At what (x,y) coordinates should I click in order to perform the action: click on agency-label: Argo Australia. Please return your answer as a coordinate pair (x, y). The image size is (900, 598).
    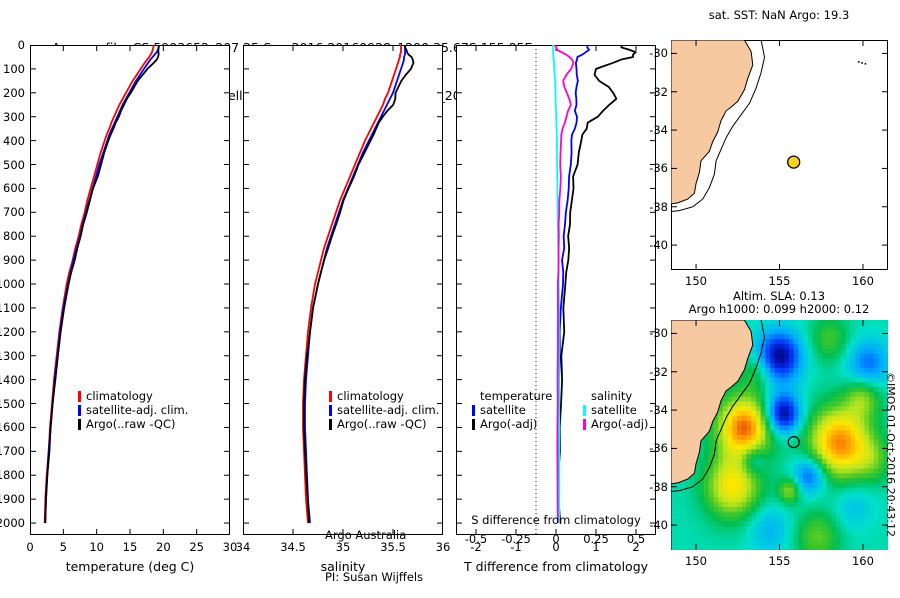
    Looking at the image, I should click on (366, 535).